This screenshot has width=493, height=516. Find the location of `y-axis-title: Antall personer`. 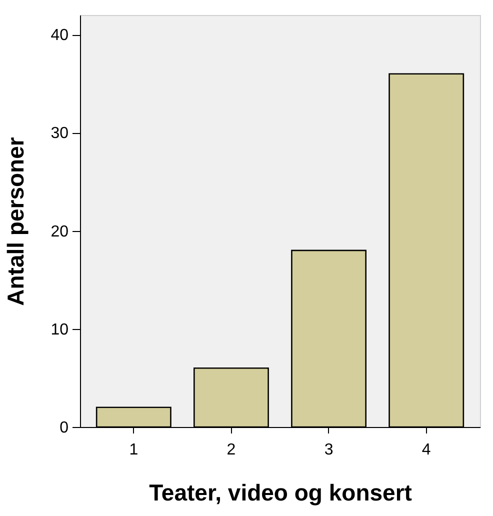

y-axis-title: Antall personer is located at coordinates (15, 221).